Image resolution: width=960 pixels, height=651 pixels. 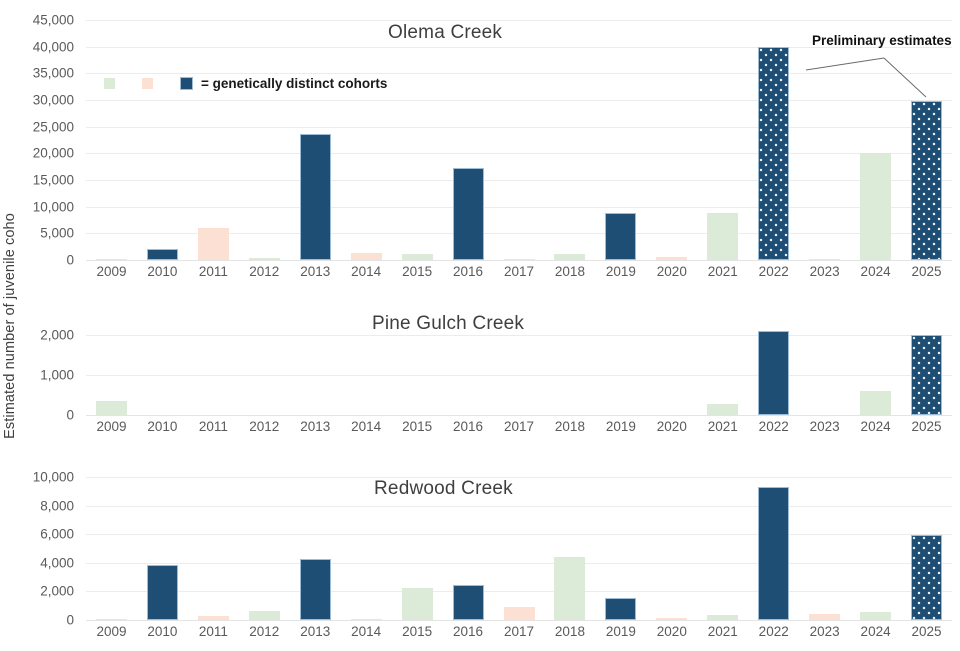 I want to click on legend-label: = genetically distinct cohorts, so click(x=294, y=83).